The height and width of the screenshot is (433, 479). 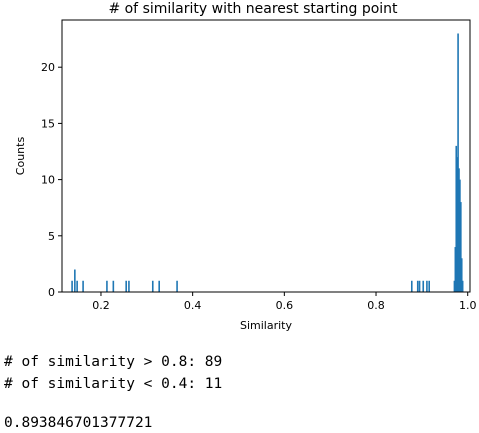 I want to click on x-tick-label: 0.6, so click(x=285, y=305).